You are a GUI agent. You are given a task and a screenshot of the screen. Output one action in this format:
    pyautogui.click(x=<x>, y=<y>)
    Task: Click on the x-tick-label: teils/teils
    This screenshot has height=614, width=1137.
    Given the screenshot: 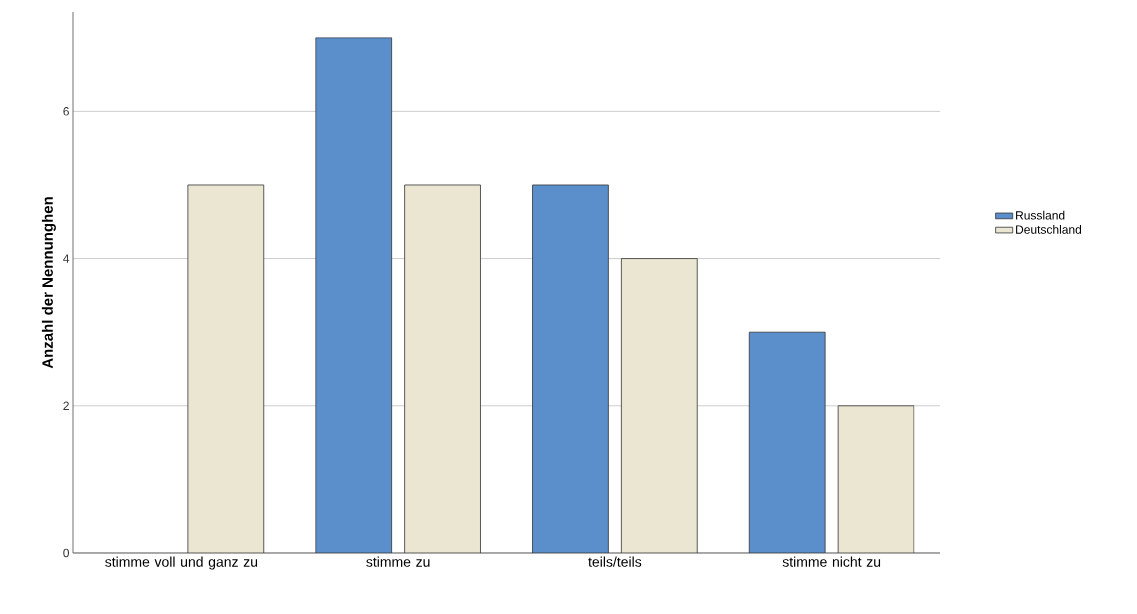 What is the action you would take?
    pyautogui.click(x=615, y=561)
    